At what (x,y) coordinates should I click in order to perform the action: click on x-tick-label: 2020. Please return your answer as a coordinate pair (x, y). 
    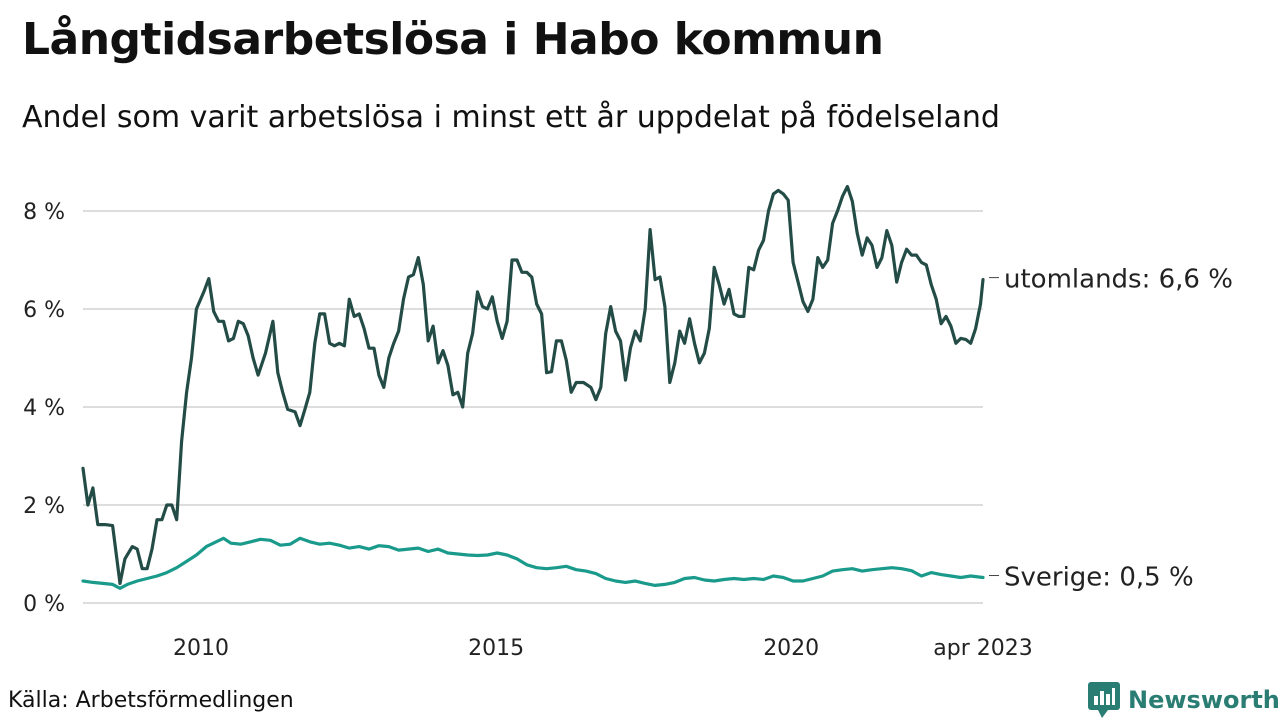
    Looking at the image, I should click on (791, 648).